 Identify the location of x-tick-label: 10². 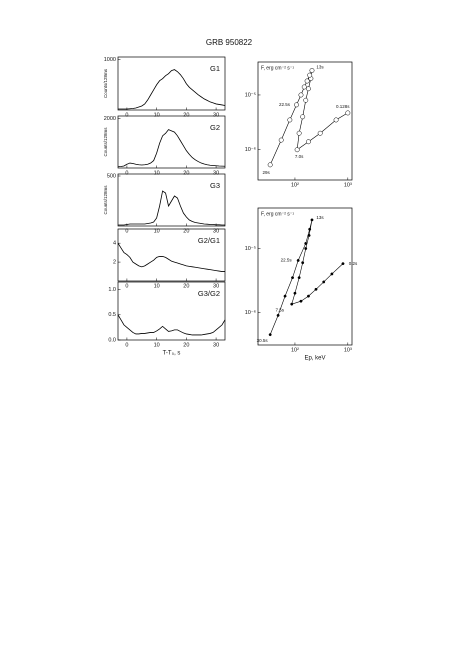
(295, 185).